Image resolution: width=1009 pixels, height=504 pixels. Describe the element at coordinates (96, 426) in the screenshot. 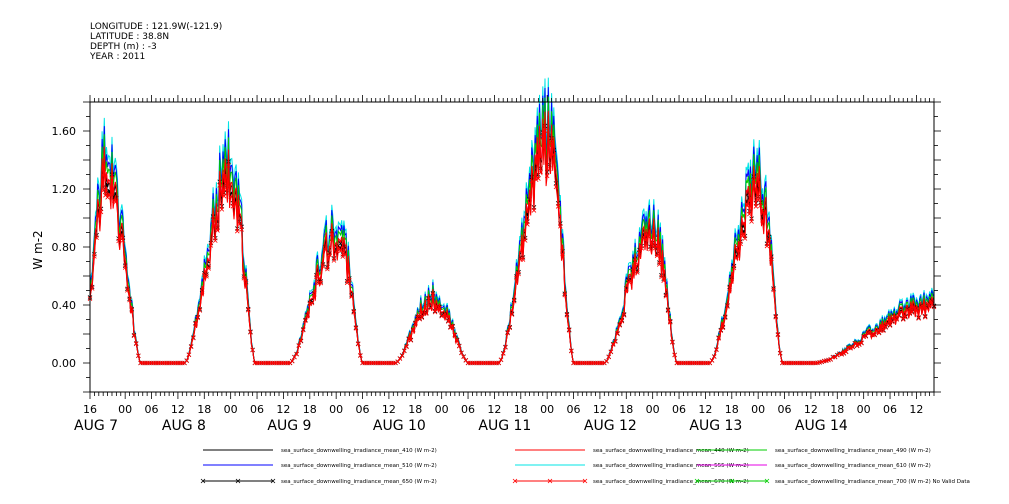

I see `date-label: AUG 7` at that location.